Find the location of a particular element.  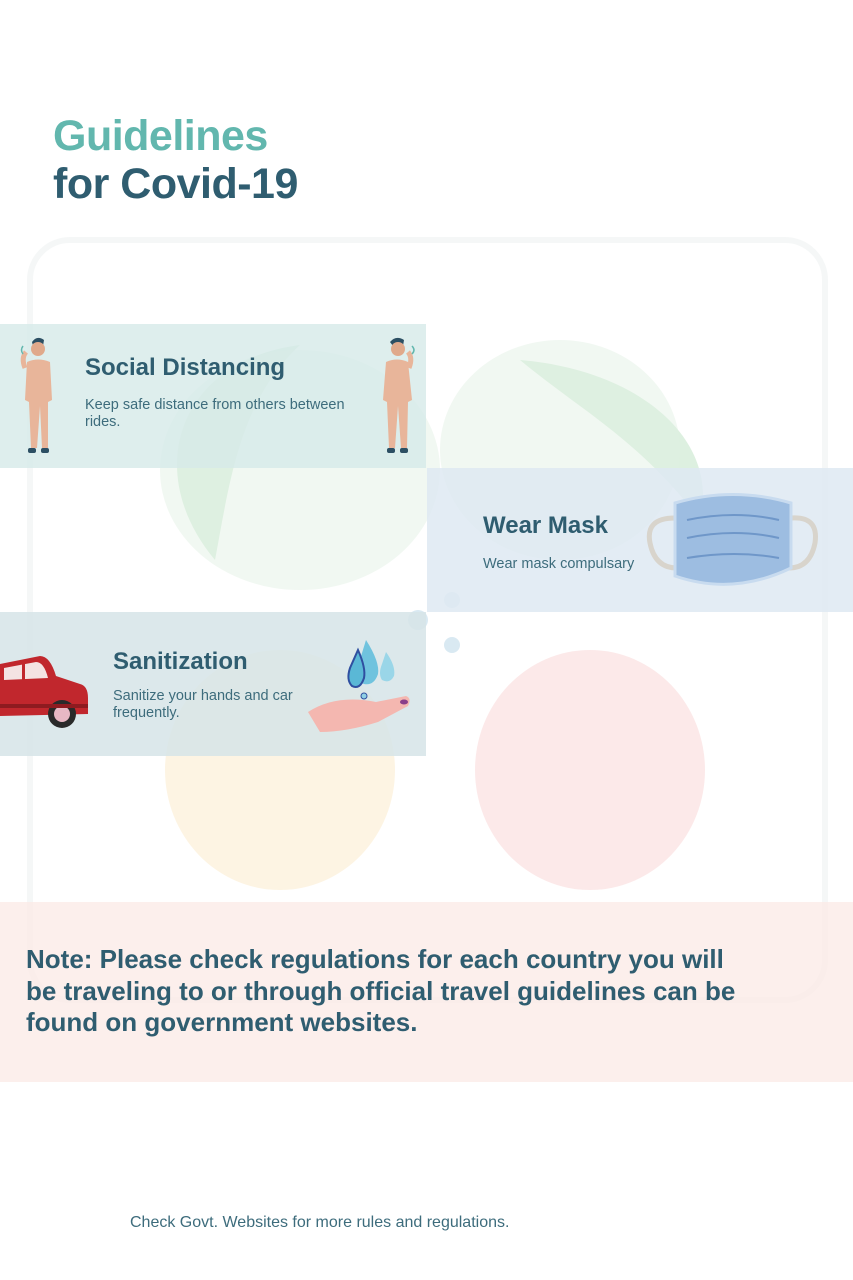

car-icon is located at coordinates (44, 692).